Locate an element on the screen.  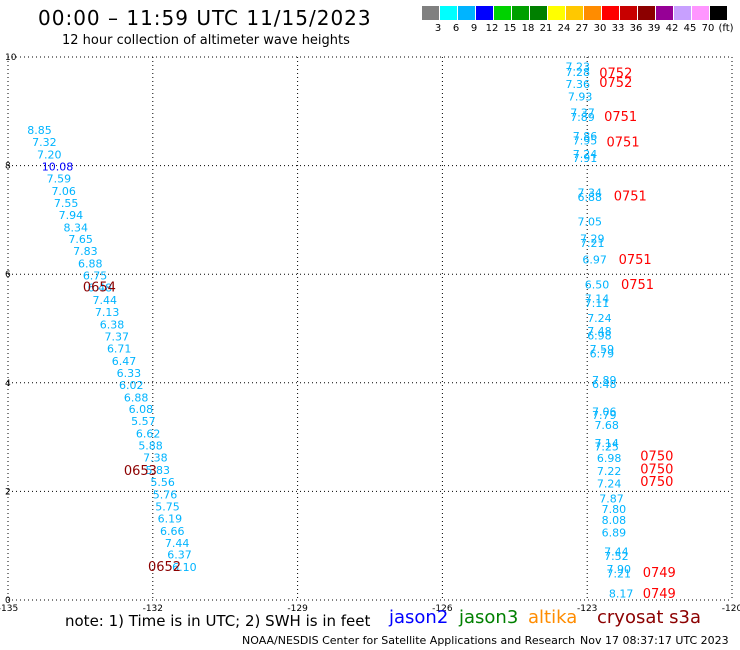
wave-height-value: 8.08 is located at coordinates (614, 520).